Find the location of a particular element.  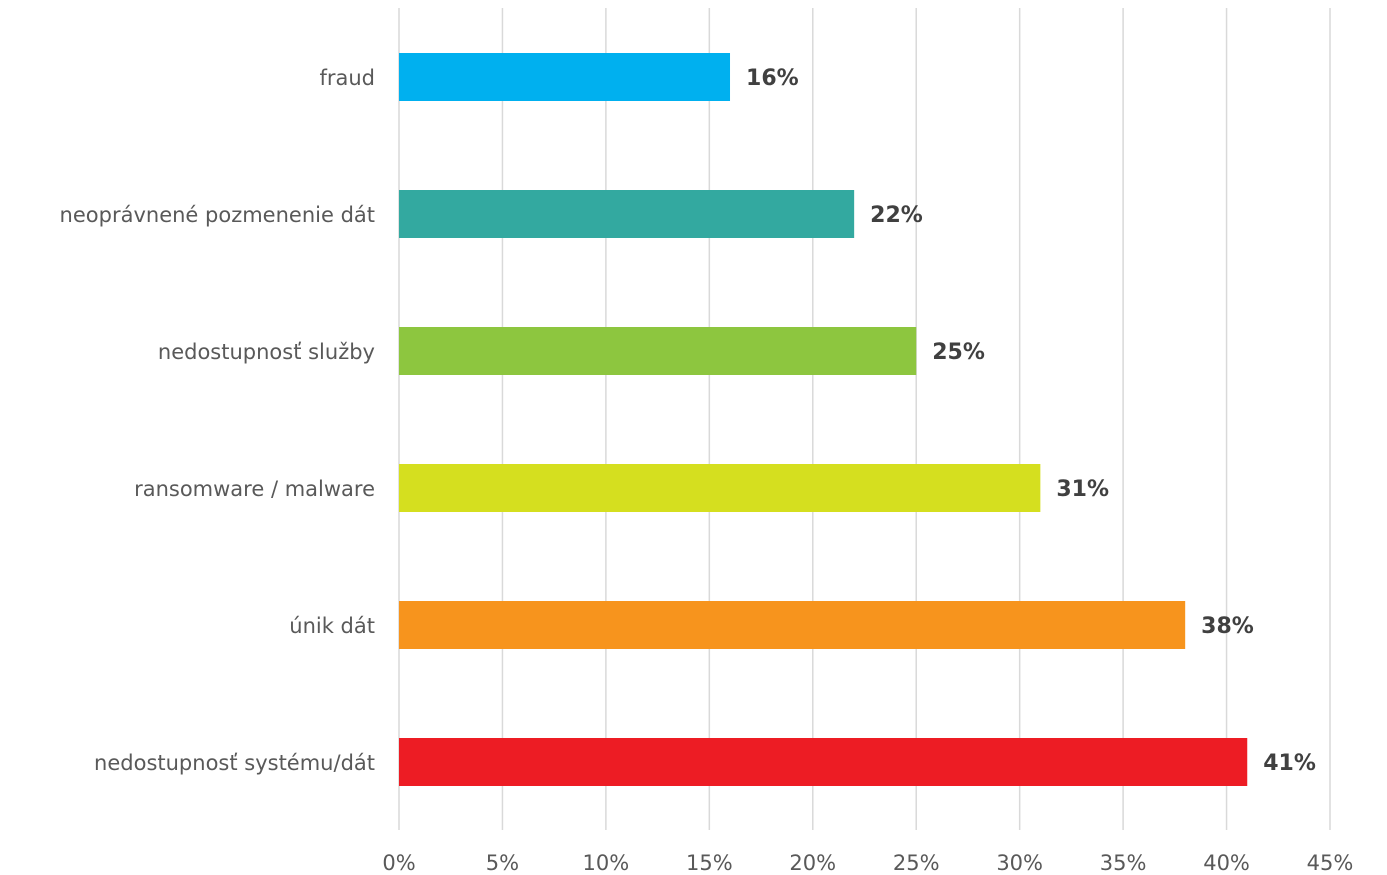

category-label: únik dát is located at coordinates (332, 626).